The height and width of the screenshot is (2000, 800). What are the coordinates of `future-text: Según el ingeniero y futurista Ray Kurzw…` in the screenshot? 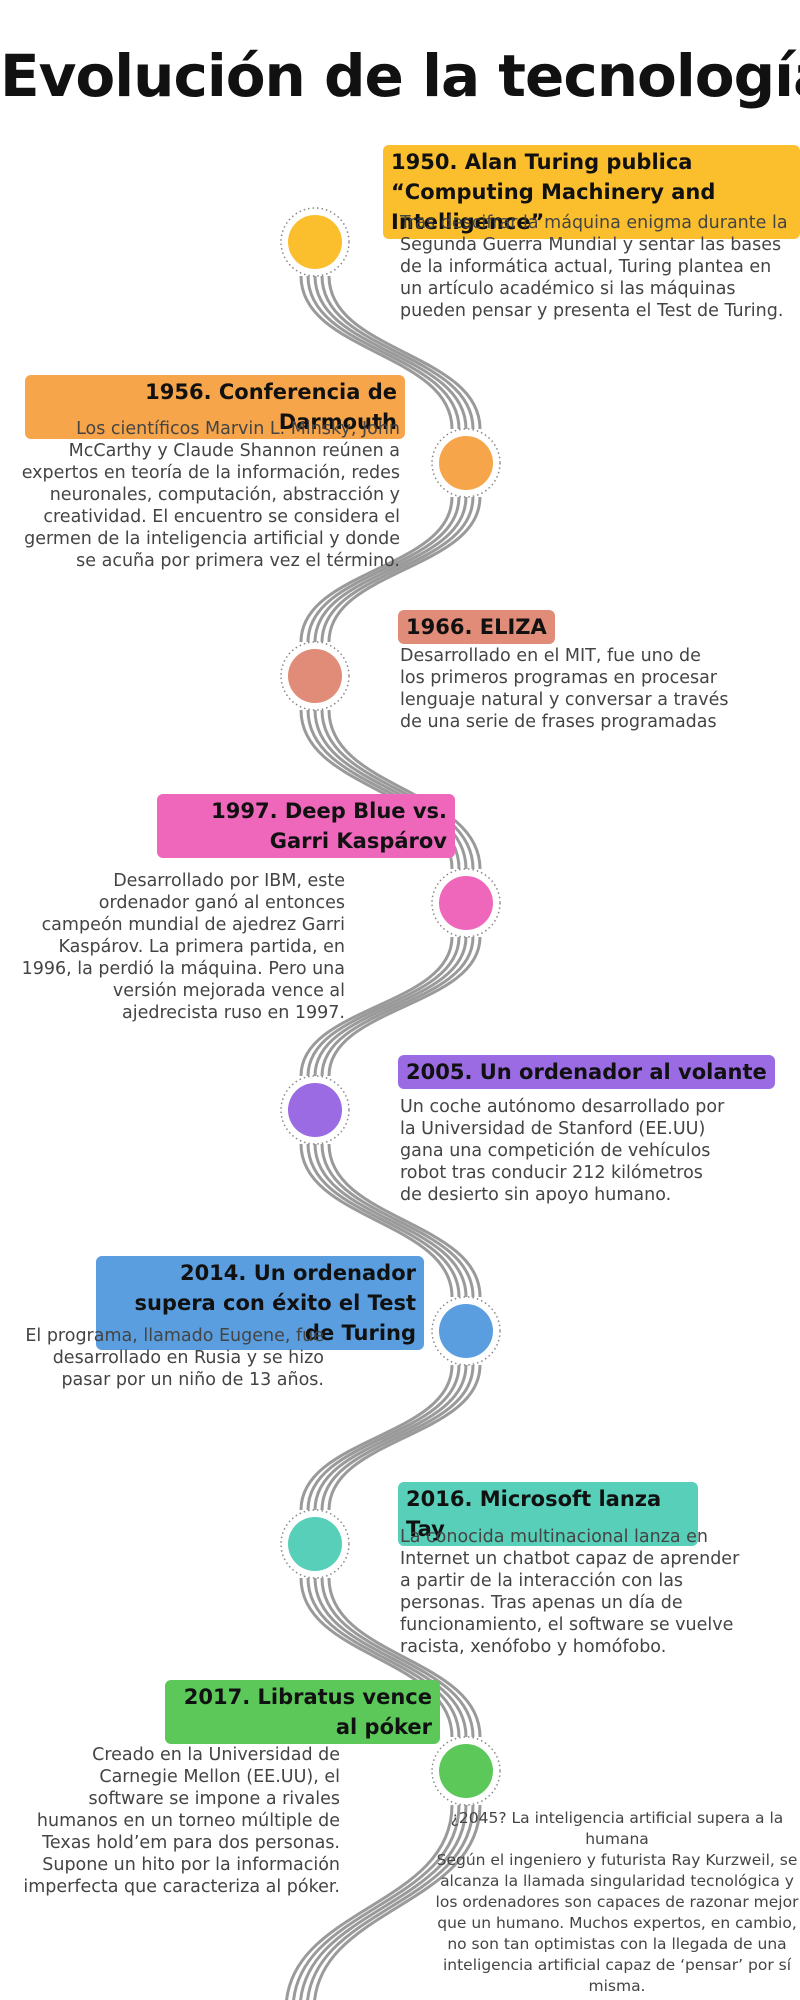 It's located at (617, 1923).